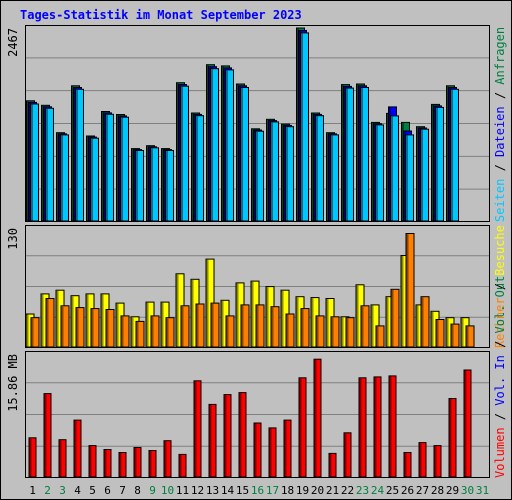 Image resolution: width=512 pixels, height=500 pixels. I want to click on x-label-day-24: 24, so click(378, 490).